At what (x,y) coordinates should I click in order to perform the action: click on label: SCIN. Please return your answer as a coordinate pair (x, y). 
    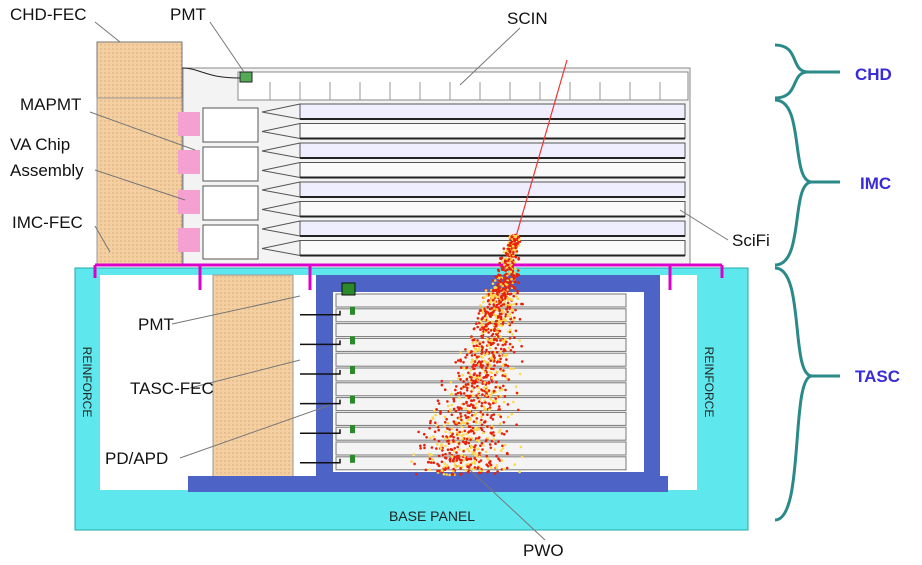
    Looking at the image, I should click on (527, 18).